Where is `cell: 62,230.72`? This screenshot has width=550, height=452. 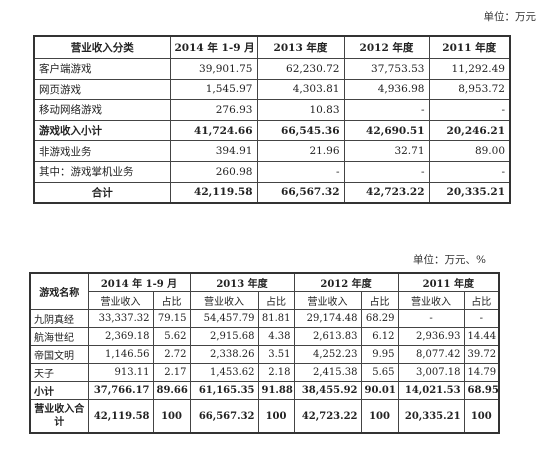 cell: 62,230.72 is located at coordinates (300, 69).